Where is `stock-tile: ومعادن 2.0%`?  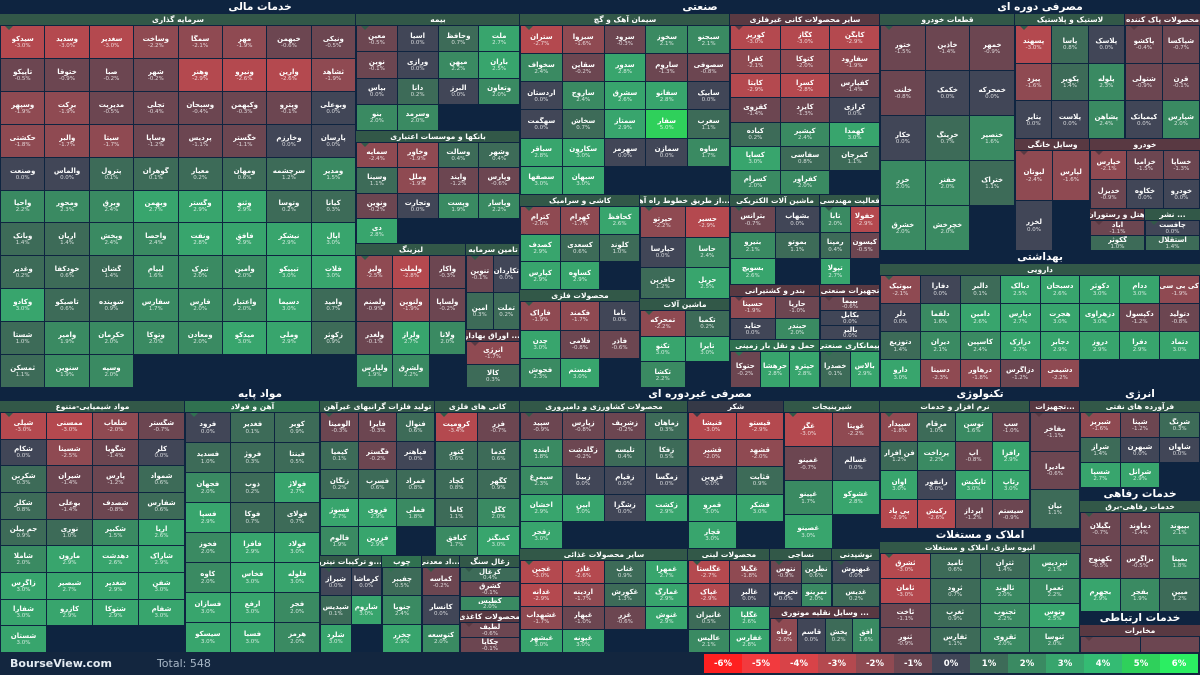
stock-tile: ومعادن 2.0% is located at coordinates (200, 338).